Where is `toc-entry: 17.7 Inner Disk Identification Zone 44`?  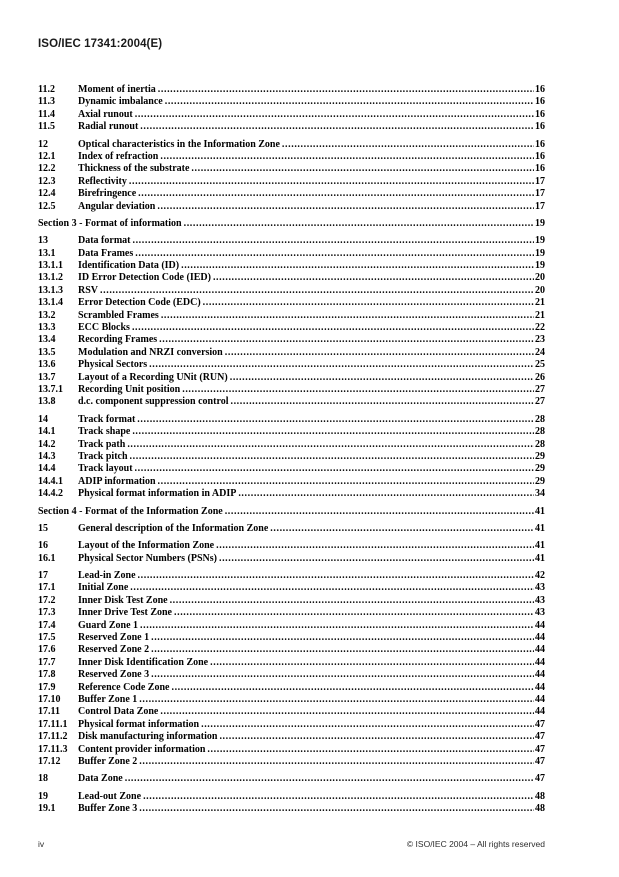
toc-entry: 17.7 Inner Disk Identification Zone 44 is located at coordinates (291, 663).